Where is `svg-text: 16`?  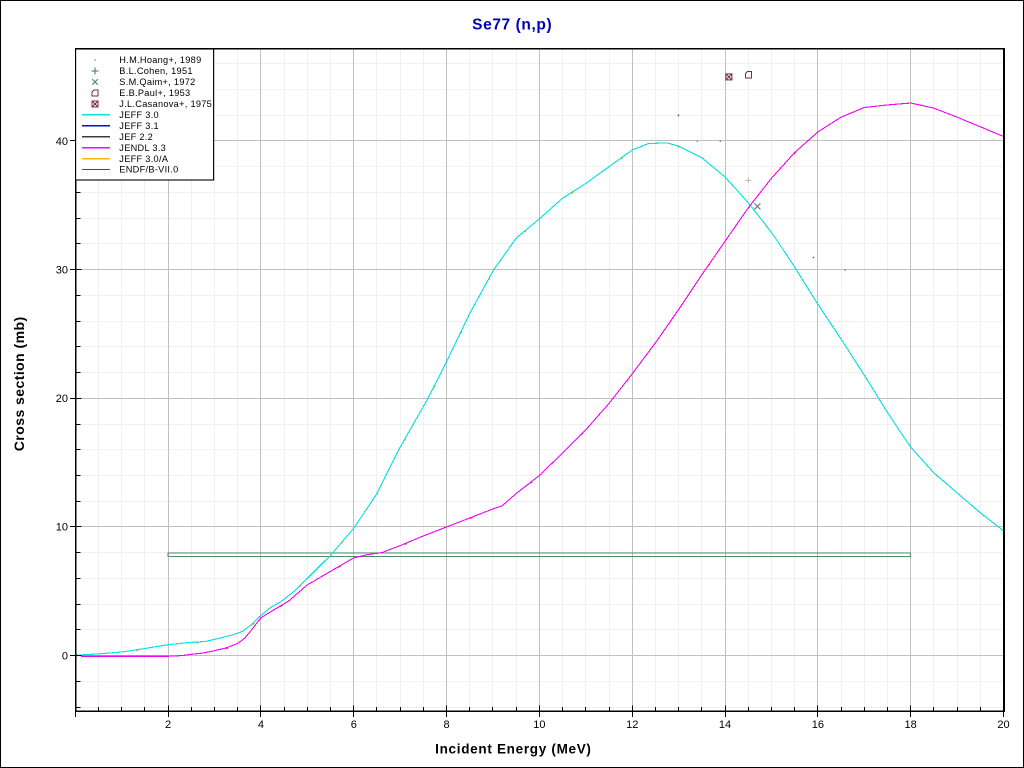 svg-text: 16 is located at coordinates (818, 725).